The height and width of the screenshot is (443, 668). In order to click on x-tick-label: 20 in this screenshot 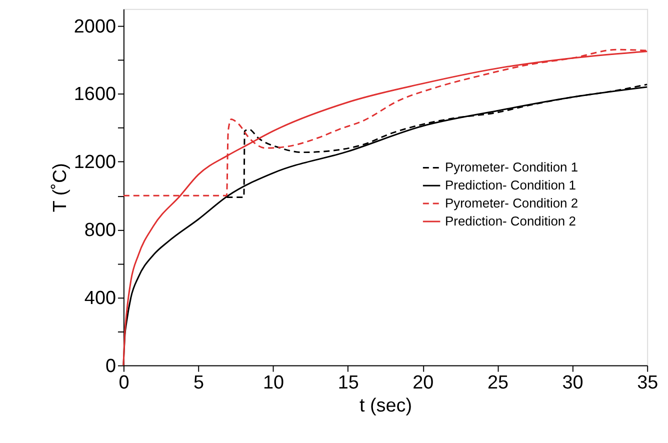, I will do `click(423, 383)`.